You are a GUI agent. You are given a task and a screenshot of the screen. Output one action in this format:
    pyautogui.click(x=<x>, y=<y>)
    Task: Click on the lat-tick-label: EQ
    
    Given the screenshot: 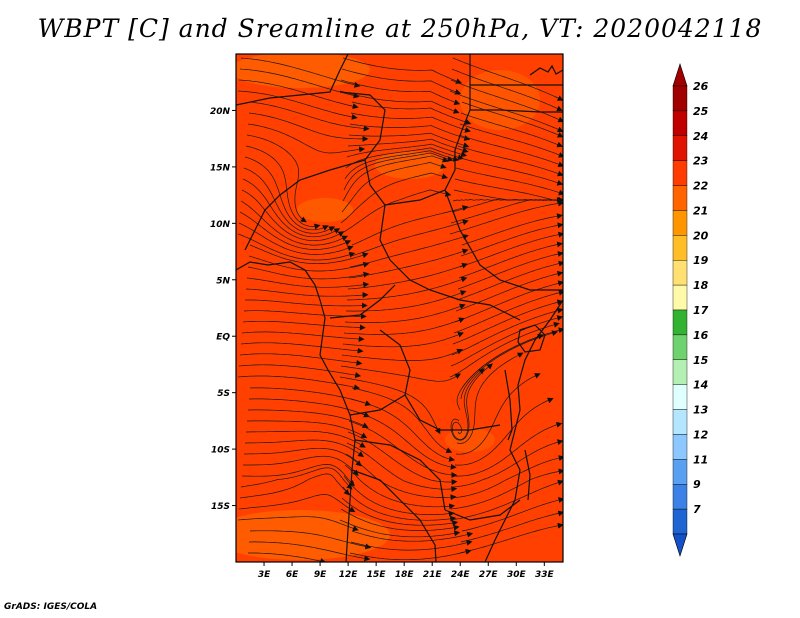 What is the action you would take?
    pyautogui.click(x=223, y=338)
    